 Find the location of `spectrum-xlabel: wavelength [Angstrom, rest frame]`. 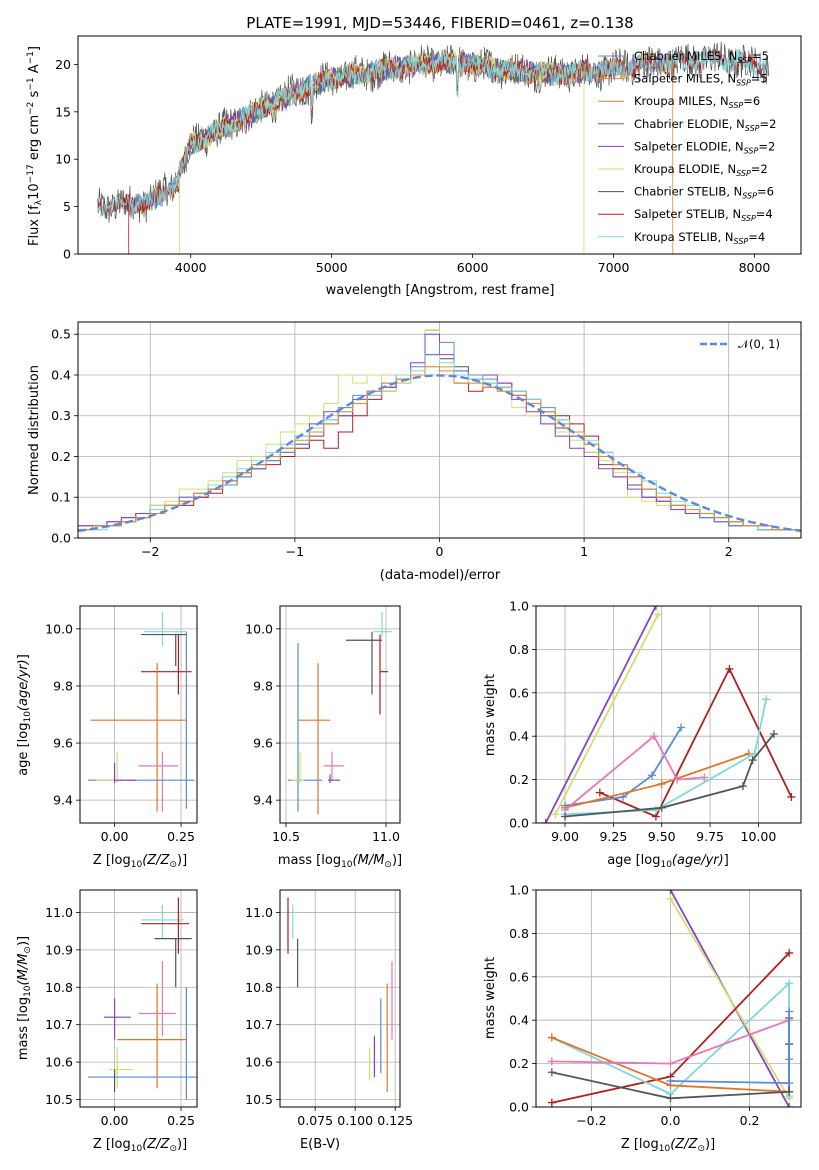

spectrum-xlabel: wavelength [Angstrom, rest frame] is located at coordinates (440, 290).